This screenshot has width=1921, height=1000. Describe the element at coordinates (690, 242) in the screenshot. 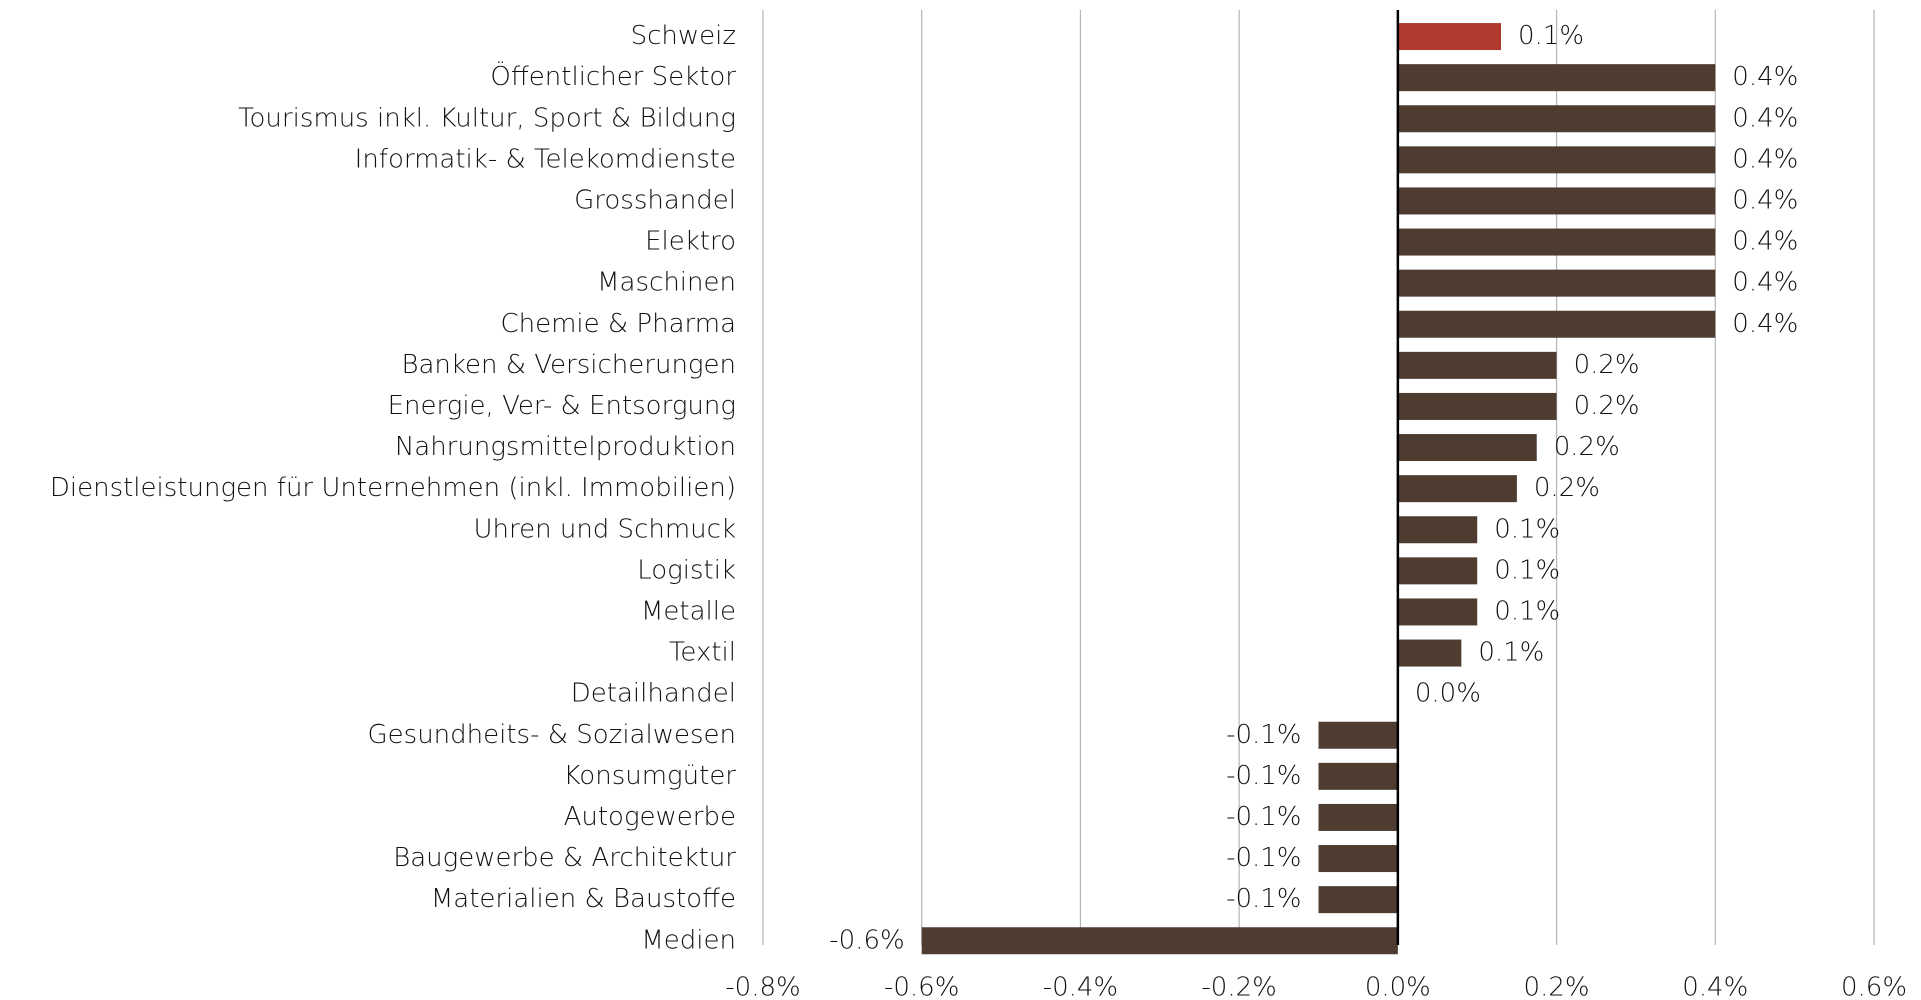

I see `category-label: Elektro` at that location.